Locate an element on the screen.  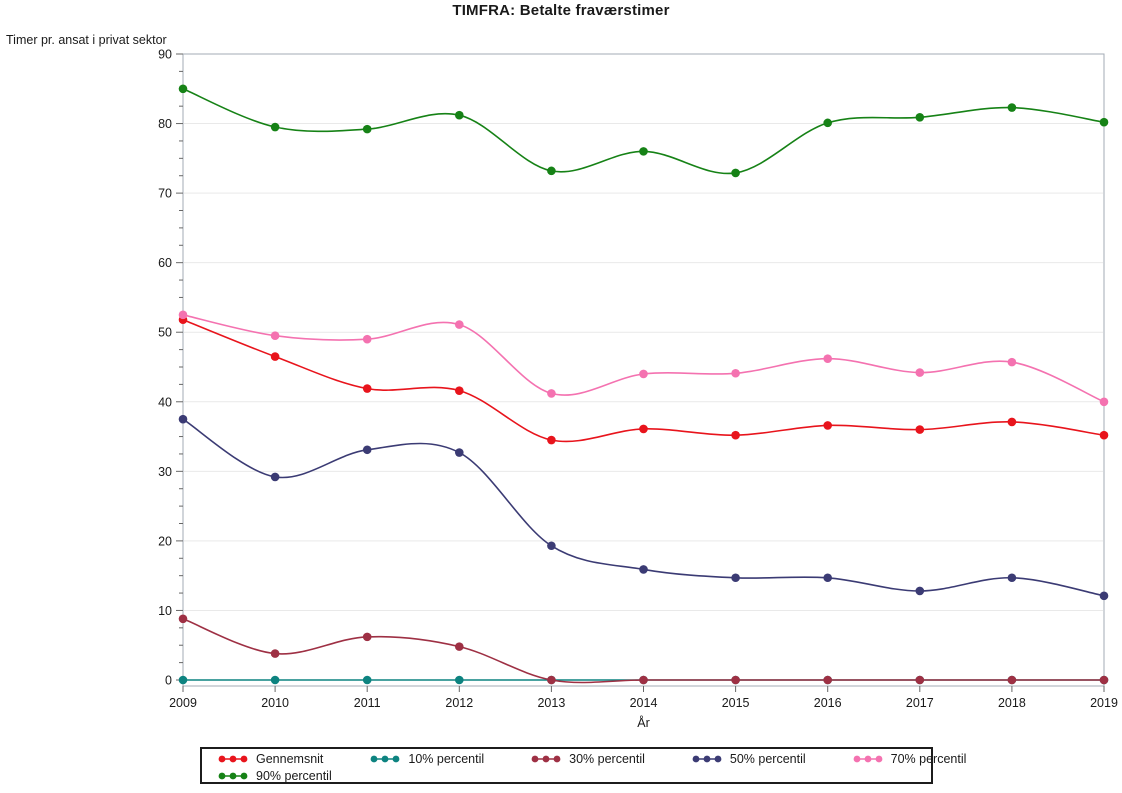
y-tick-label: 50 is located at coordinates (165, 333).